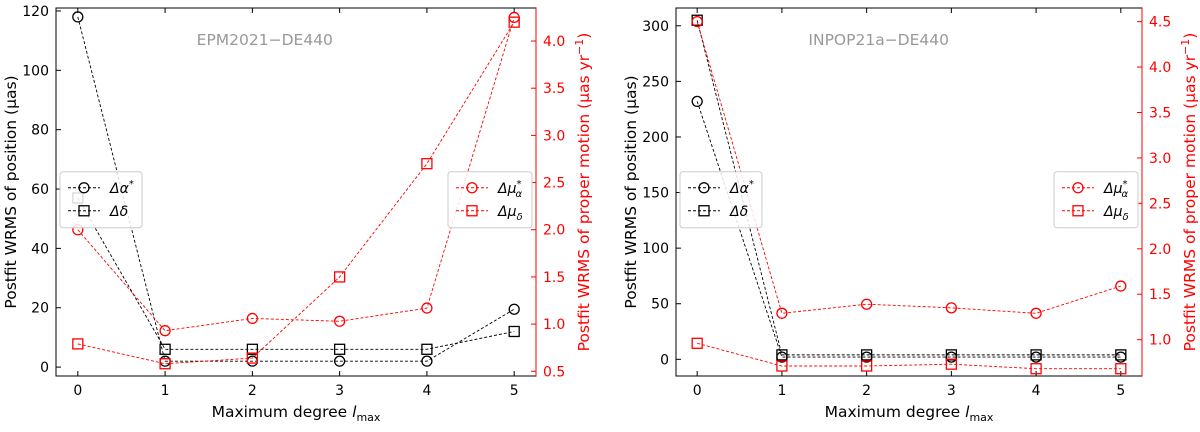  What do you see at coordinates (878, 40) in the screenshot?
I see `panel-annotation: INPOP21a−DE440` at bounding box center [878, 40].